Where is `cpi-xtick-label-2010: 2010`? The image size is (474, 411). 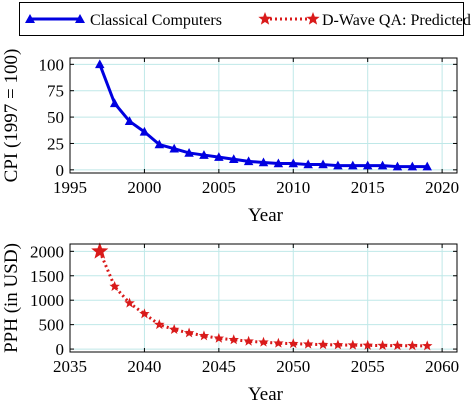
cpi-xtick-label-2010: 2010 is located at coordinates (293, 187).